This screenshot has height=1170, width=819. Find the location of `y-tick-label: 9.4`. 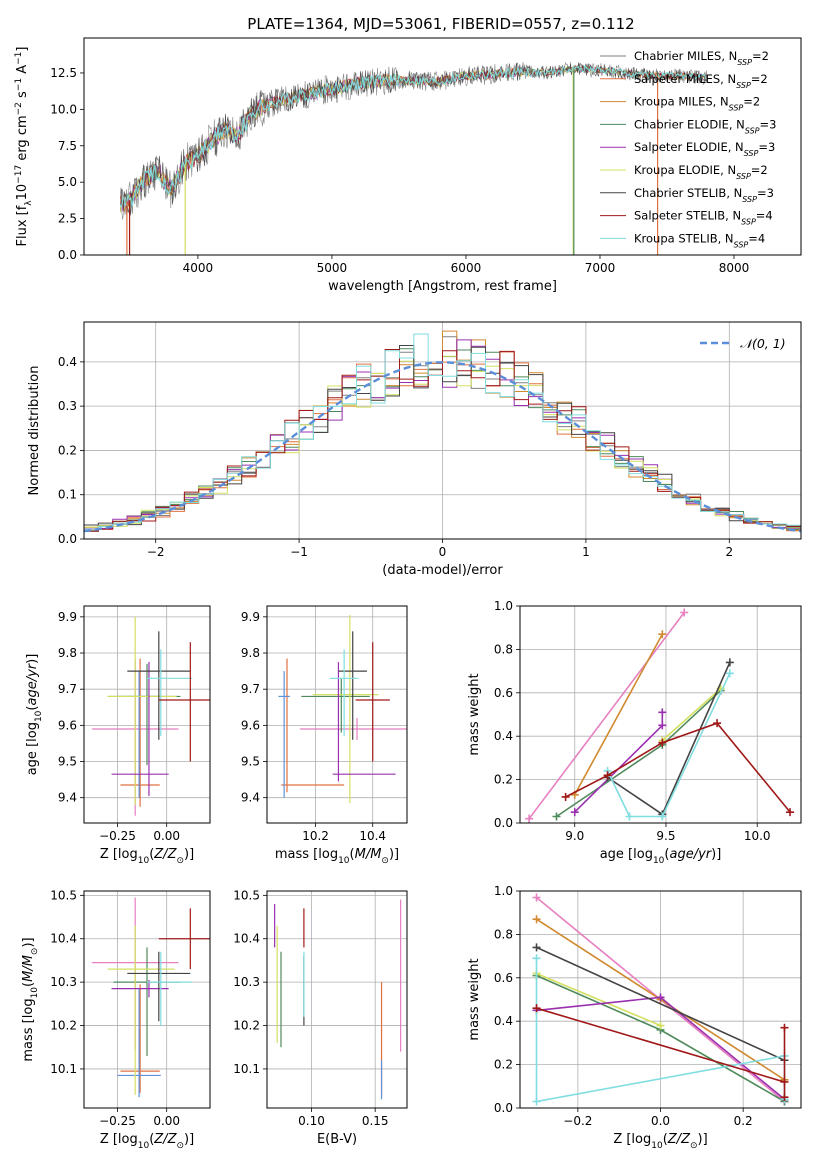

y-tick-label: 9.4 is located at coordinates (250, 798).